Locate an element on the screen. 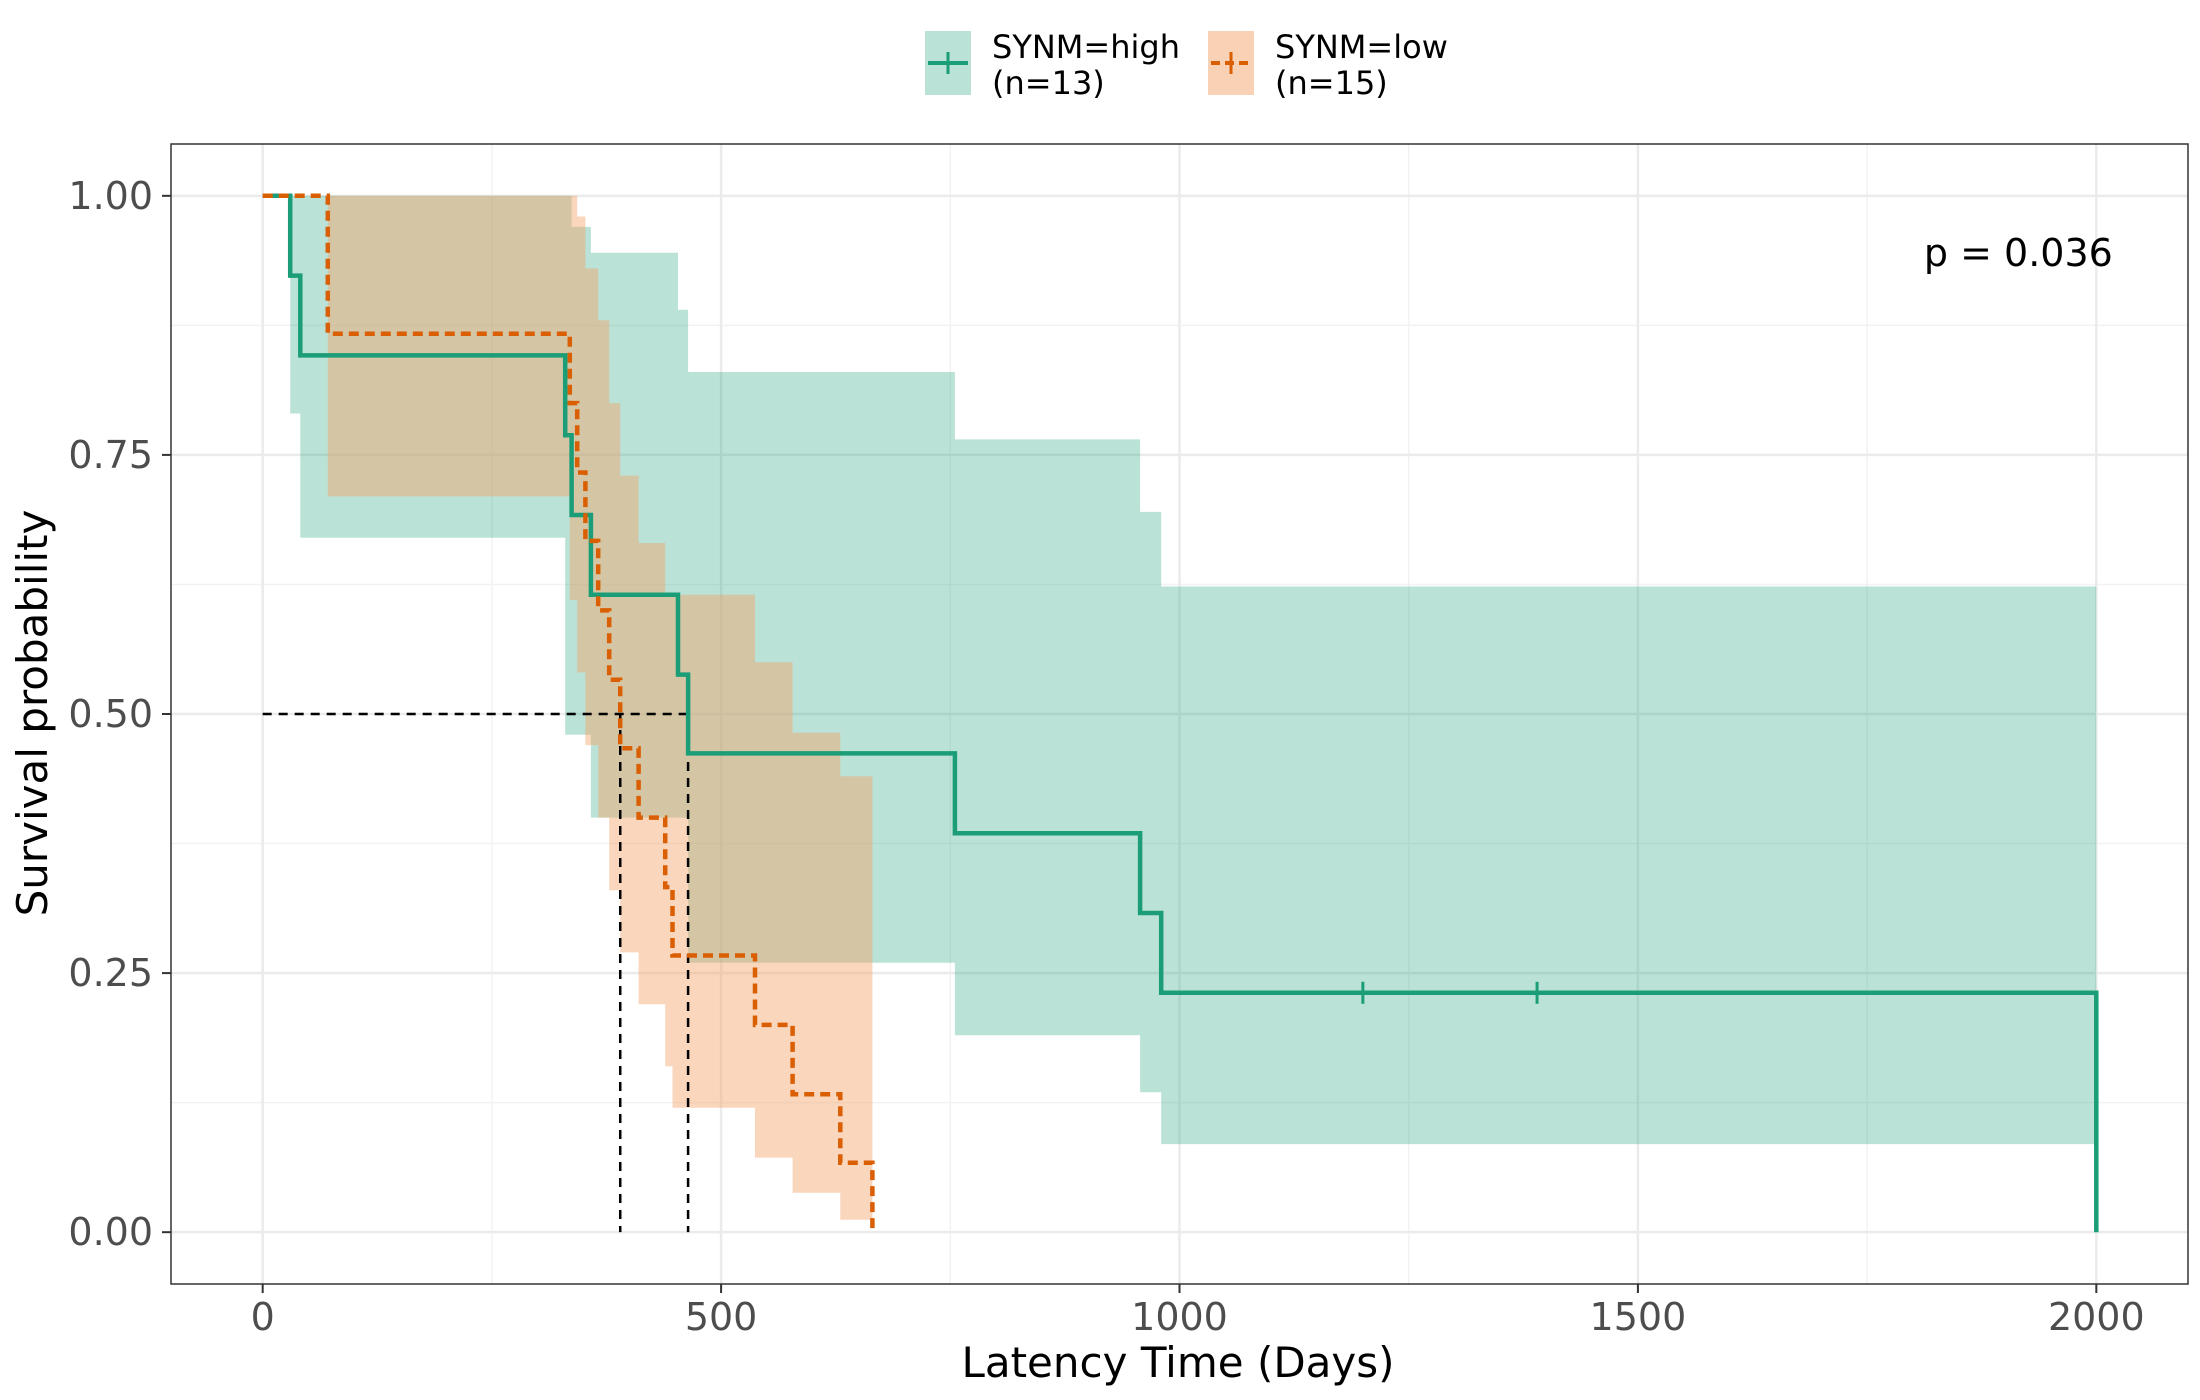  x-axis-title: Latency Time (Days) is located at coordinates (1177, 1362).